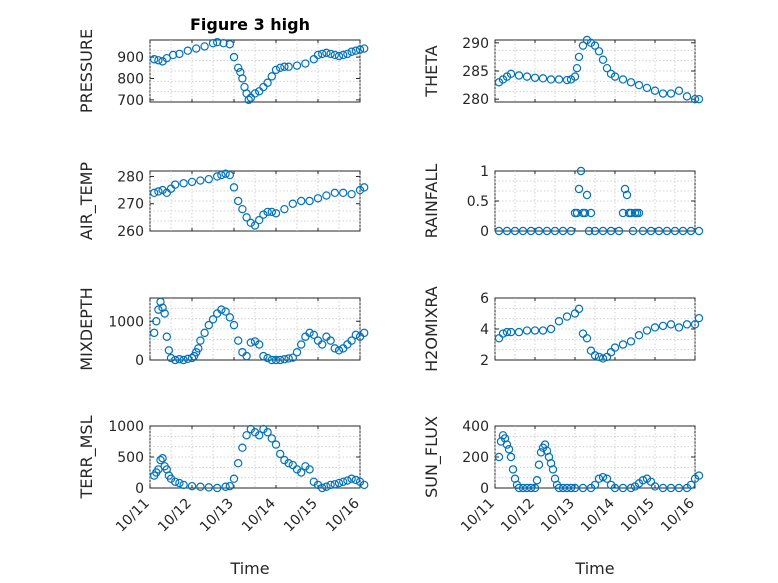 The width and height of the screenshot is (778, 583). I want to click on y-tick-label: 900, so click(130, 58).